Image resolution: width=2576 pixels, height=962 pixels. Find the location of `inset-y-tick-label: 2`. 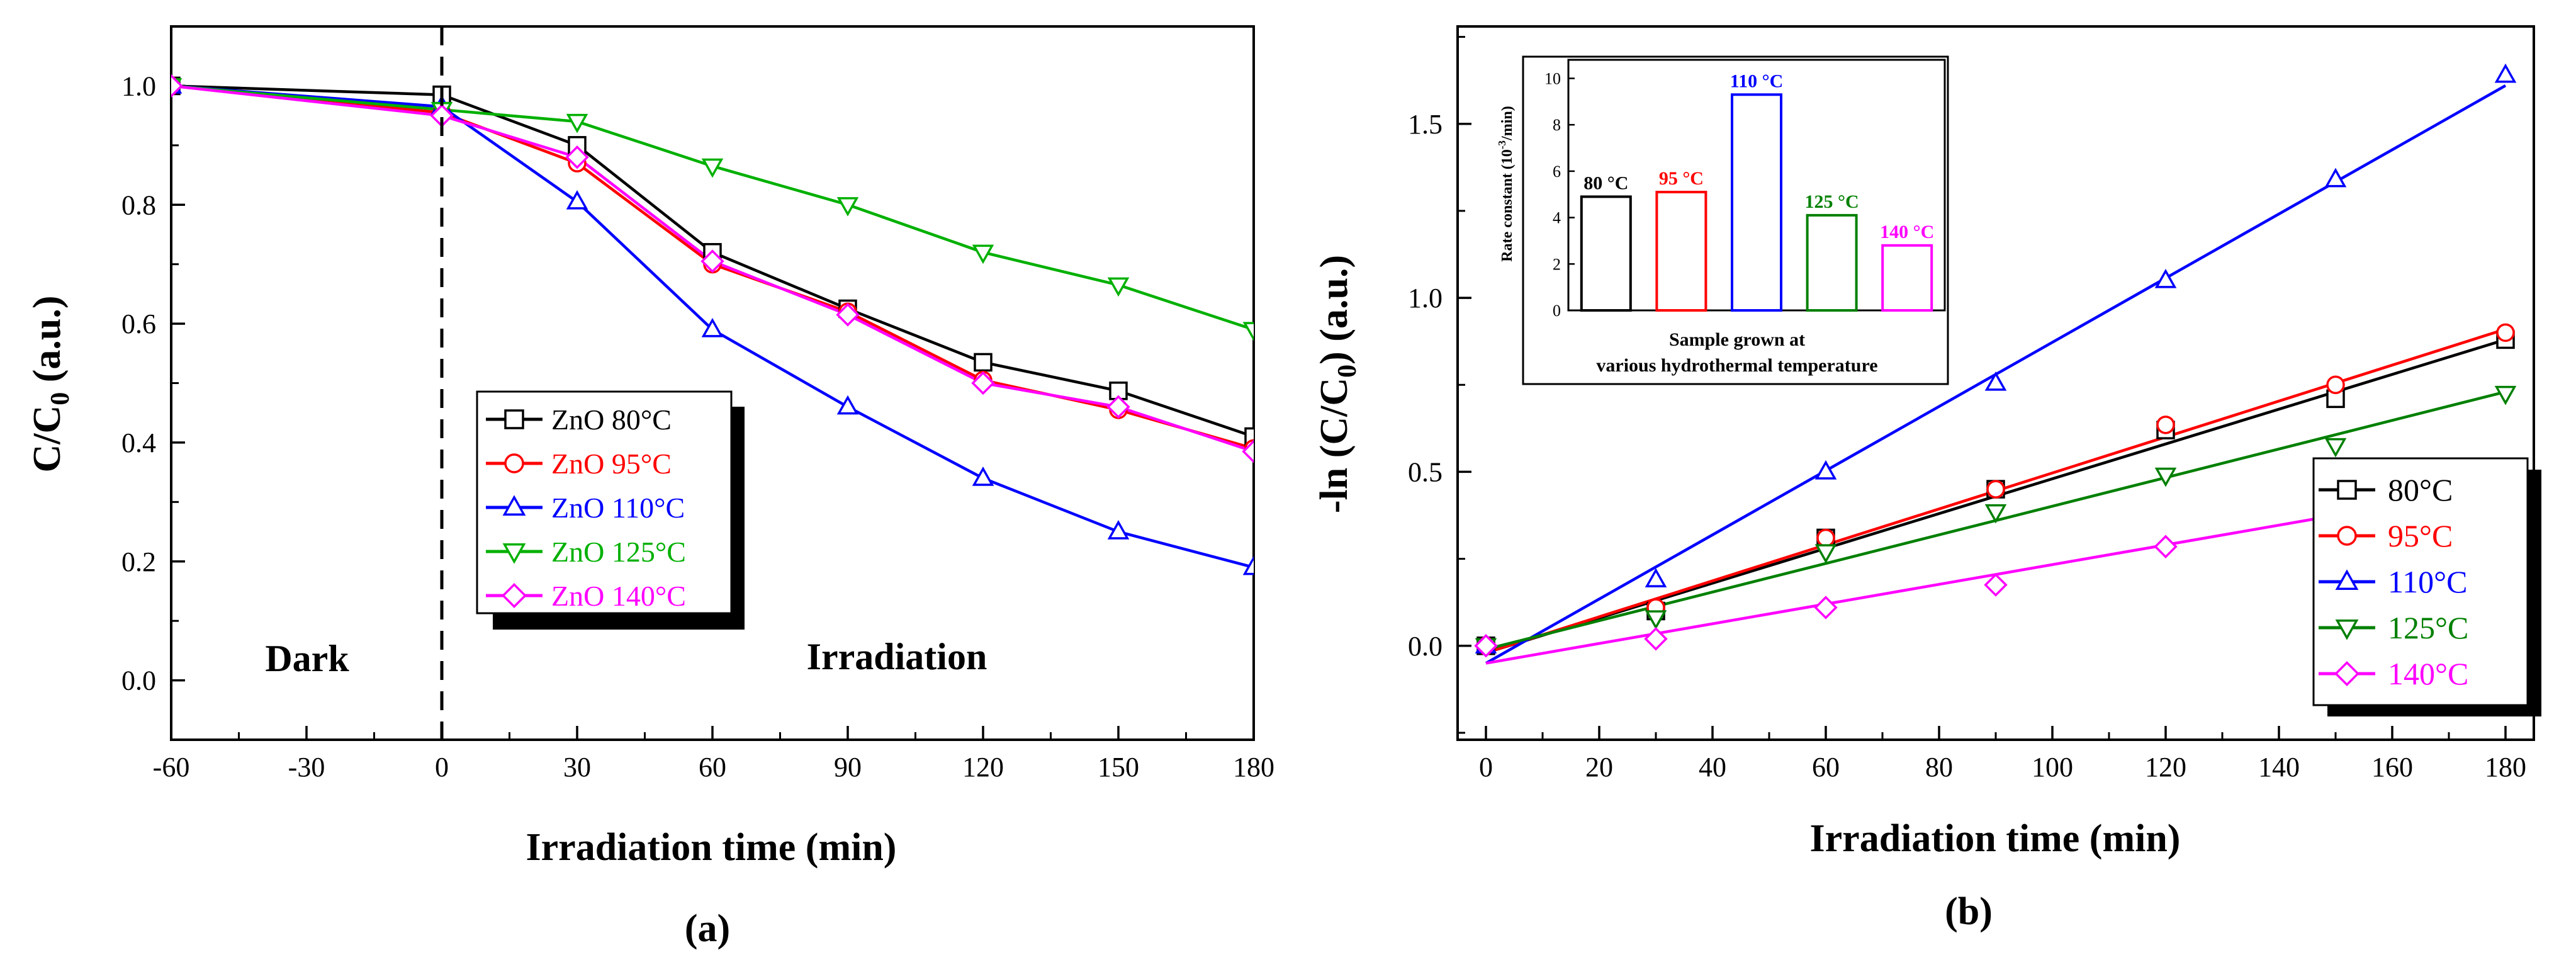

inset-y-tick-label: 2 is located at coordinates (1557, 264).